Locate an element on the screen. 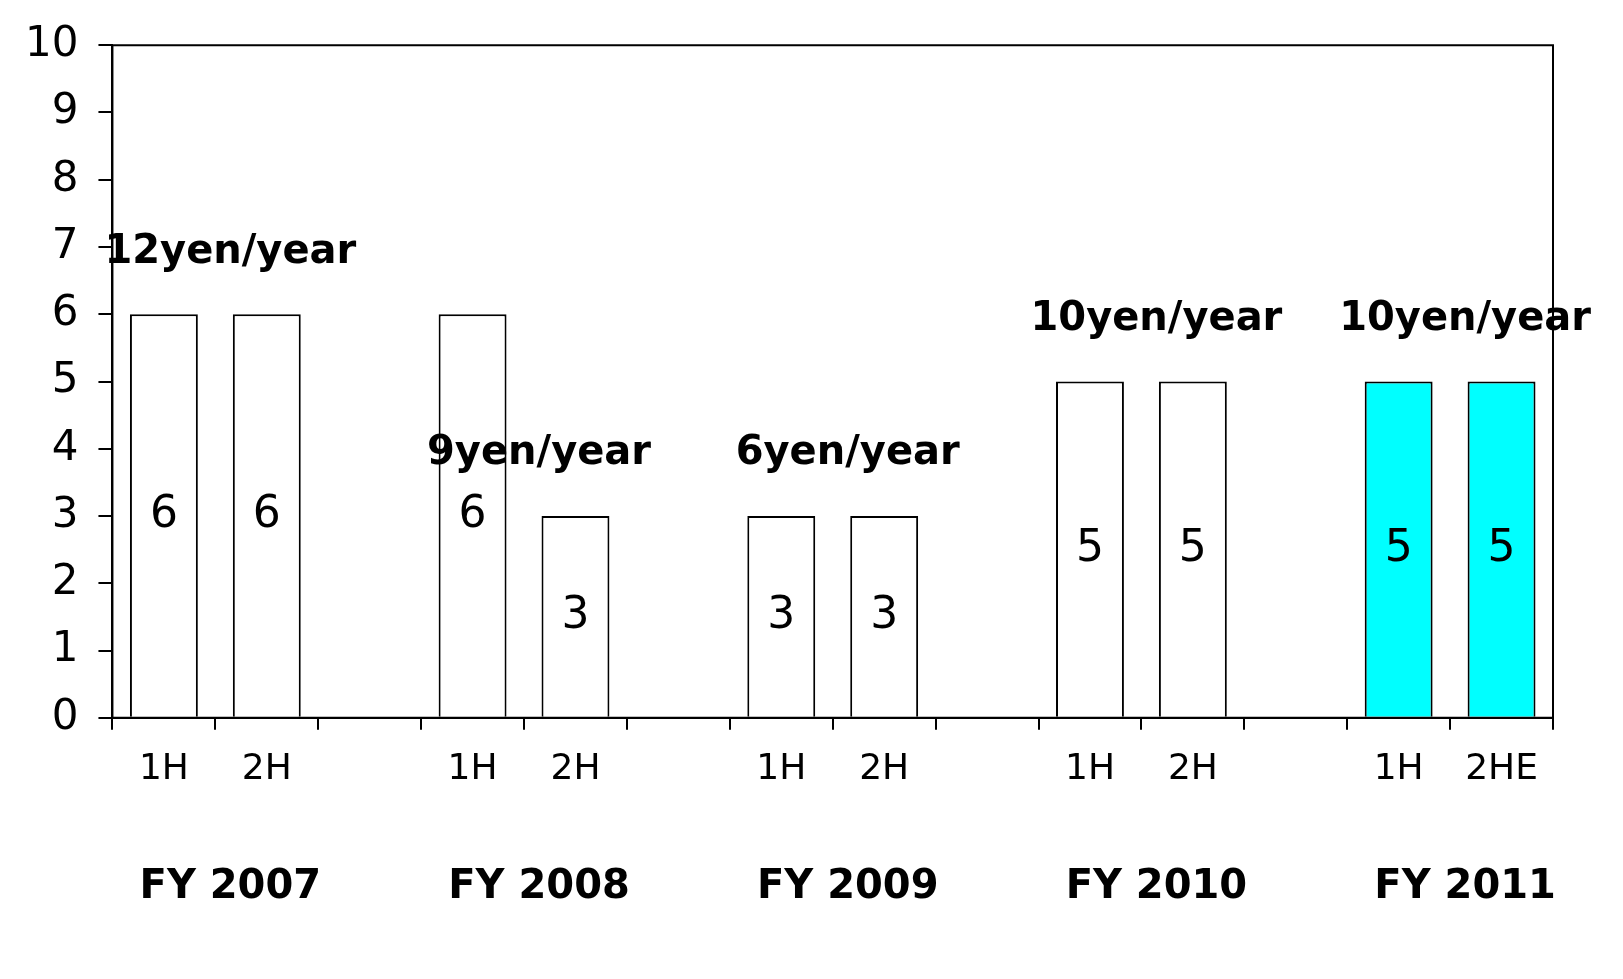  annotation: 10yen/year is located at coordinates (1156, 315).